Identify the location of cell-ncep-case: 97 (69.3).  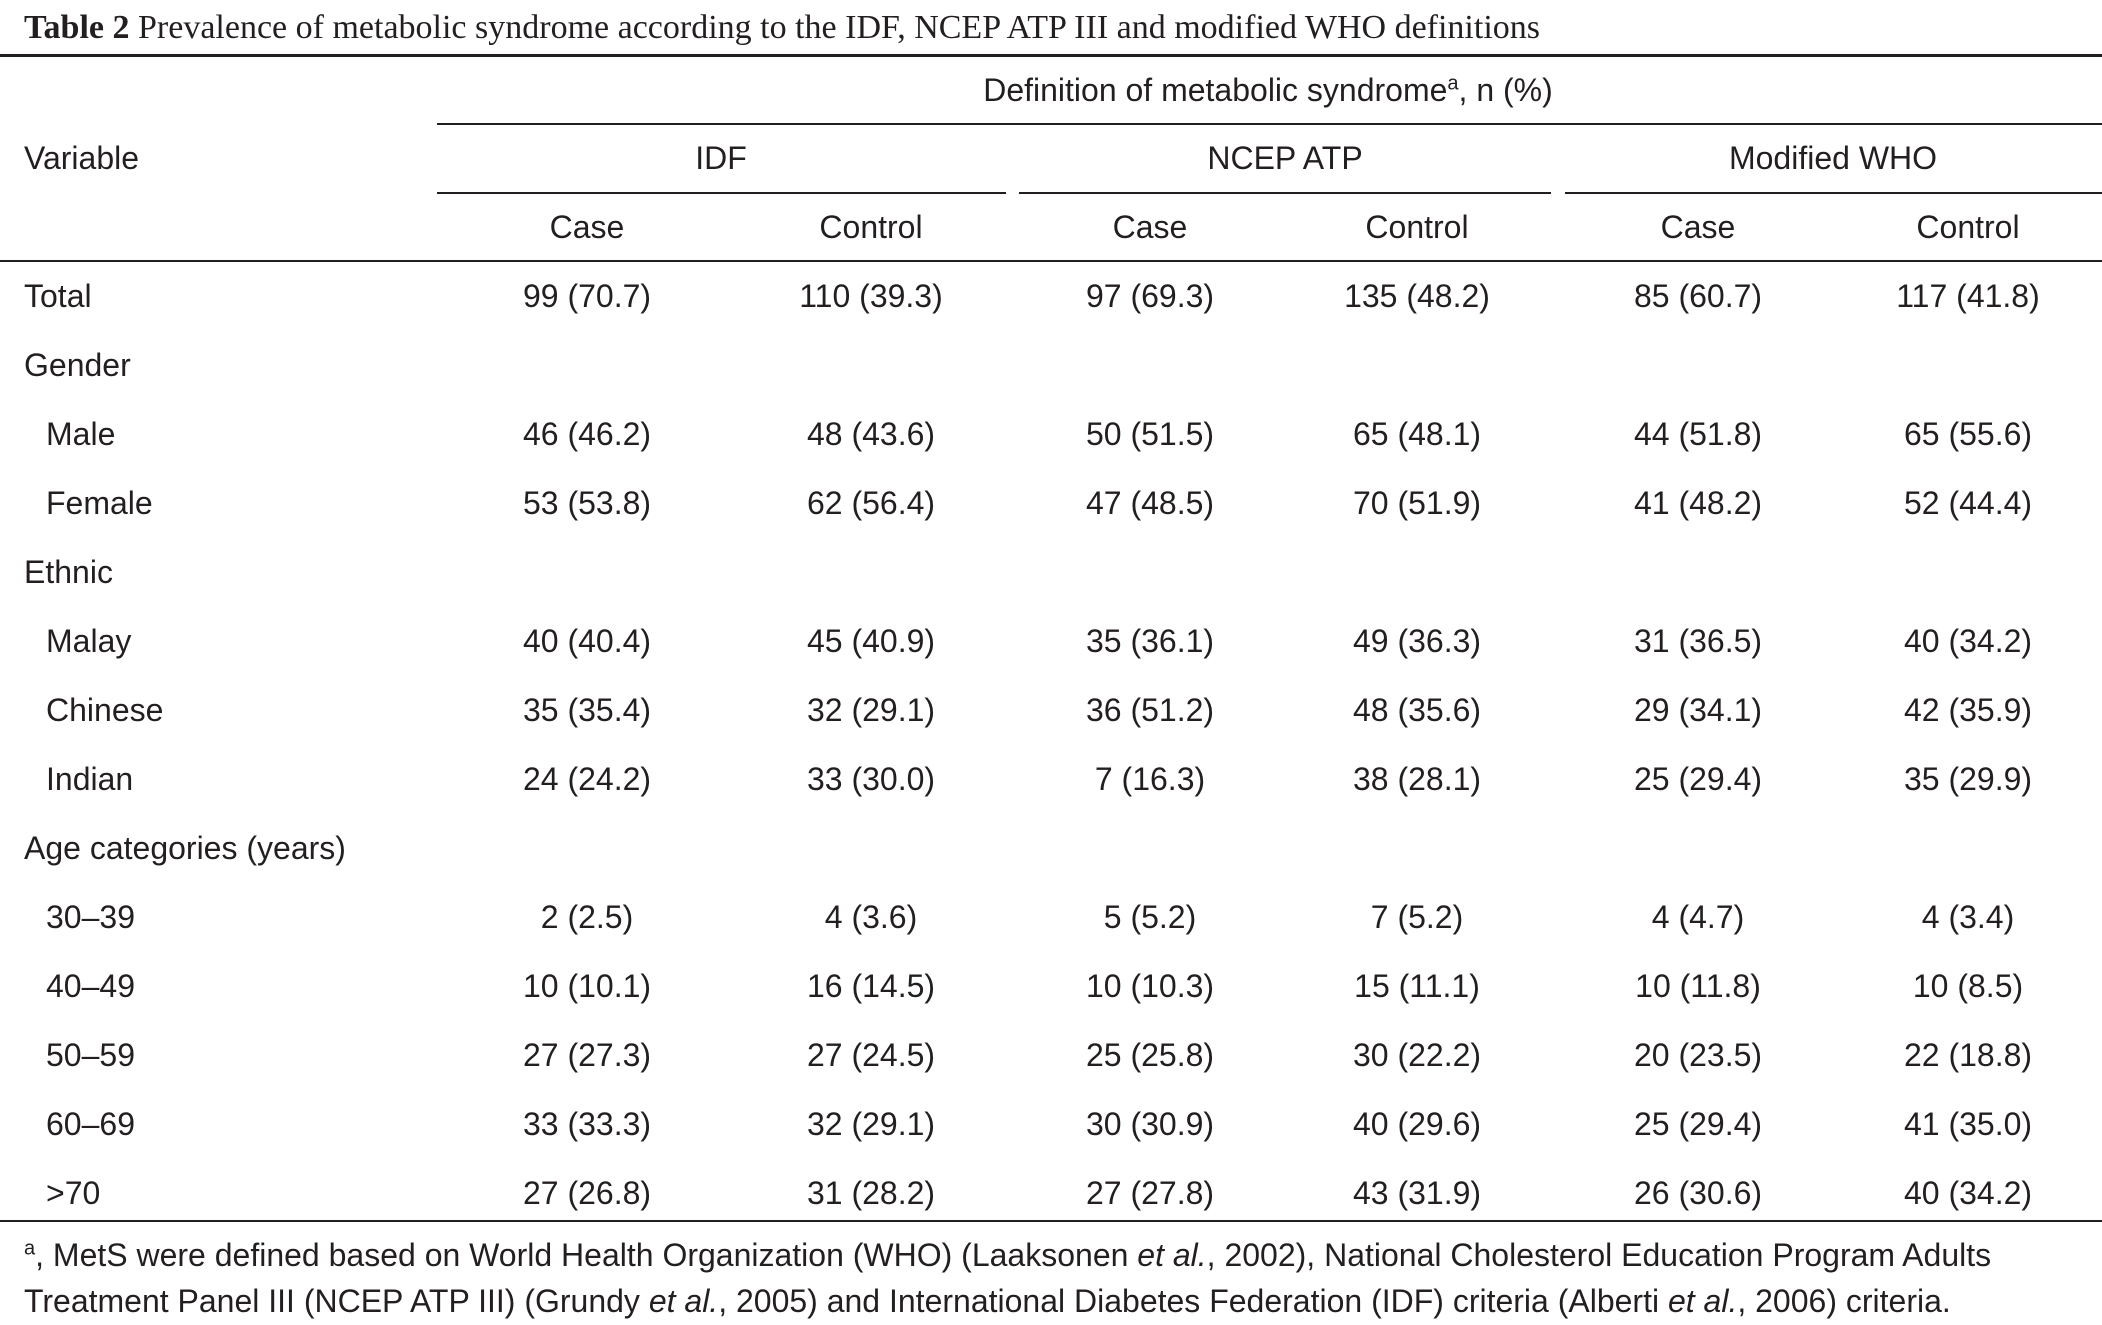
(1150, 296).